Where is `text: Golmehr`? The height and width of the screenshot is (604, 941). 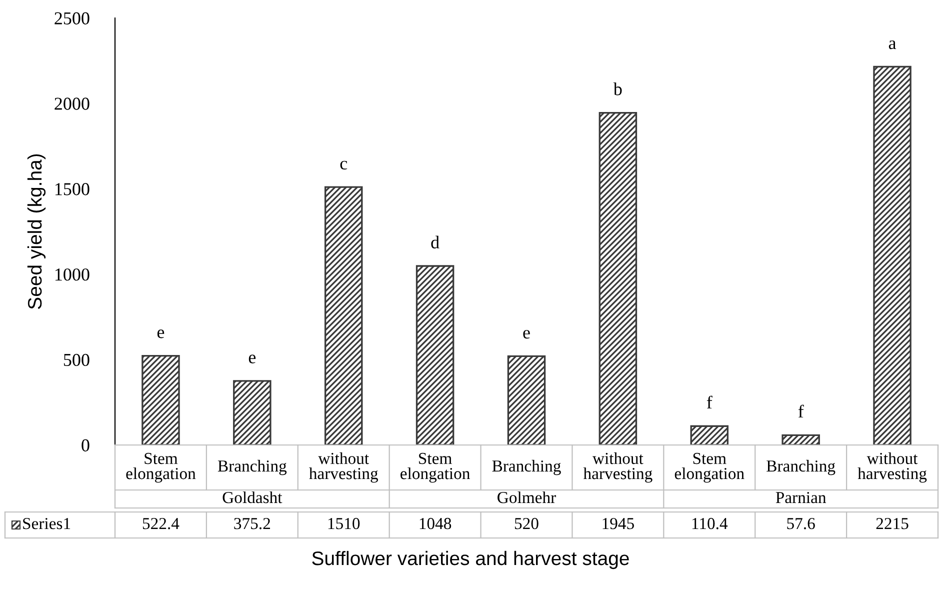 text: Golmehr is located at coordinates (527, 497).